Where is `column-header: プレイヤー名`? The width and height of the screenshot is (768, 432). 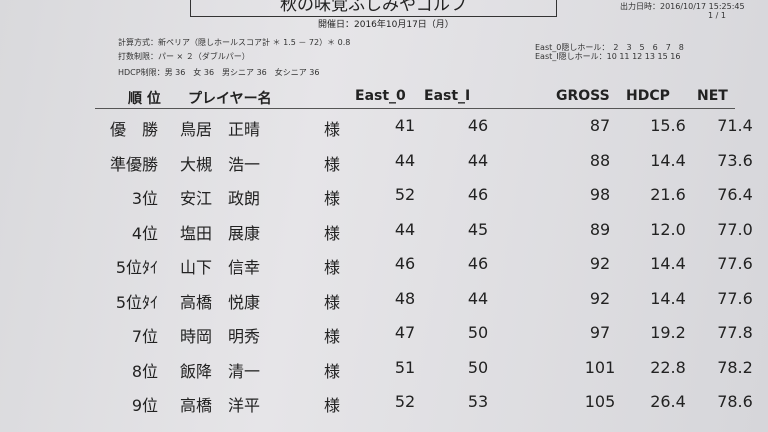
column-header: プレイヤー名 is located at coordinates (230, 99).